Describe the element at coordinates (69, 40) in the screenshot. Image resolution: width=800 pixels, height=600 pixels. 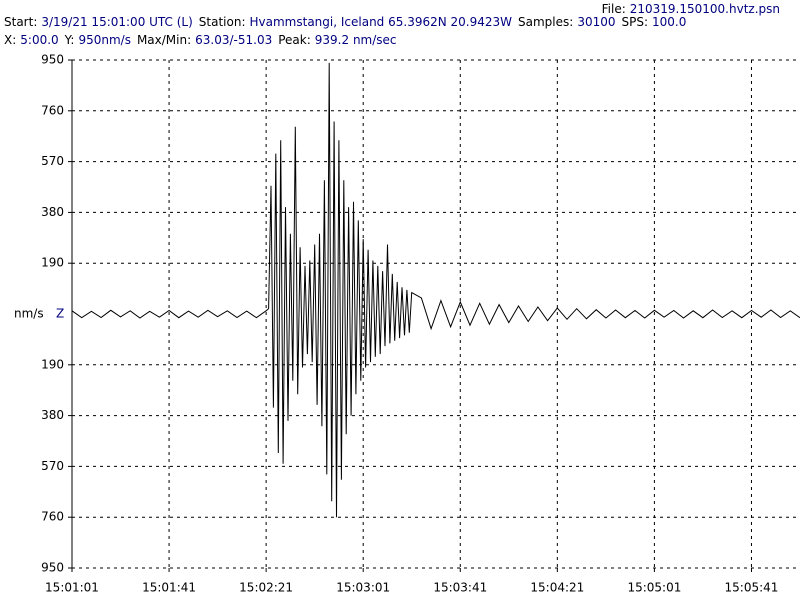
I see `header-label: Y:` at that location.